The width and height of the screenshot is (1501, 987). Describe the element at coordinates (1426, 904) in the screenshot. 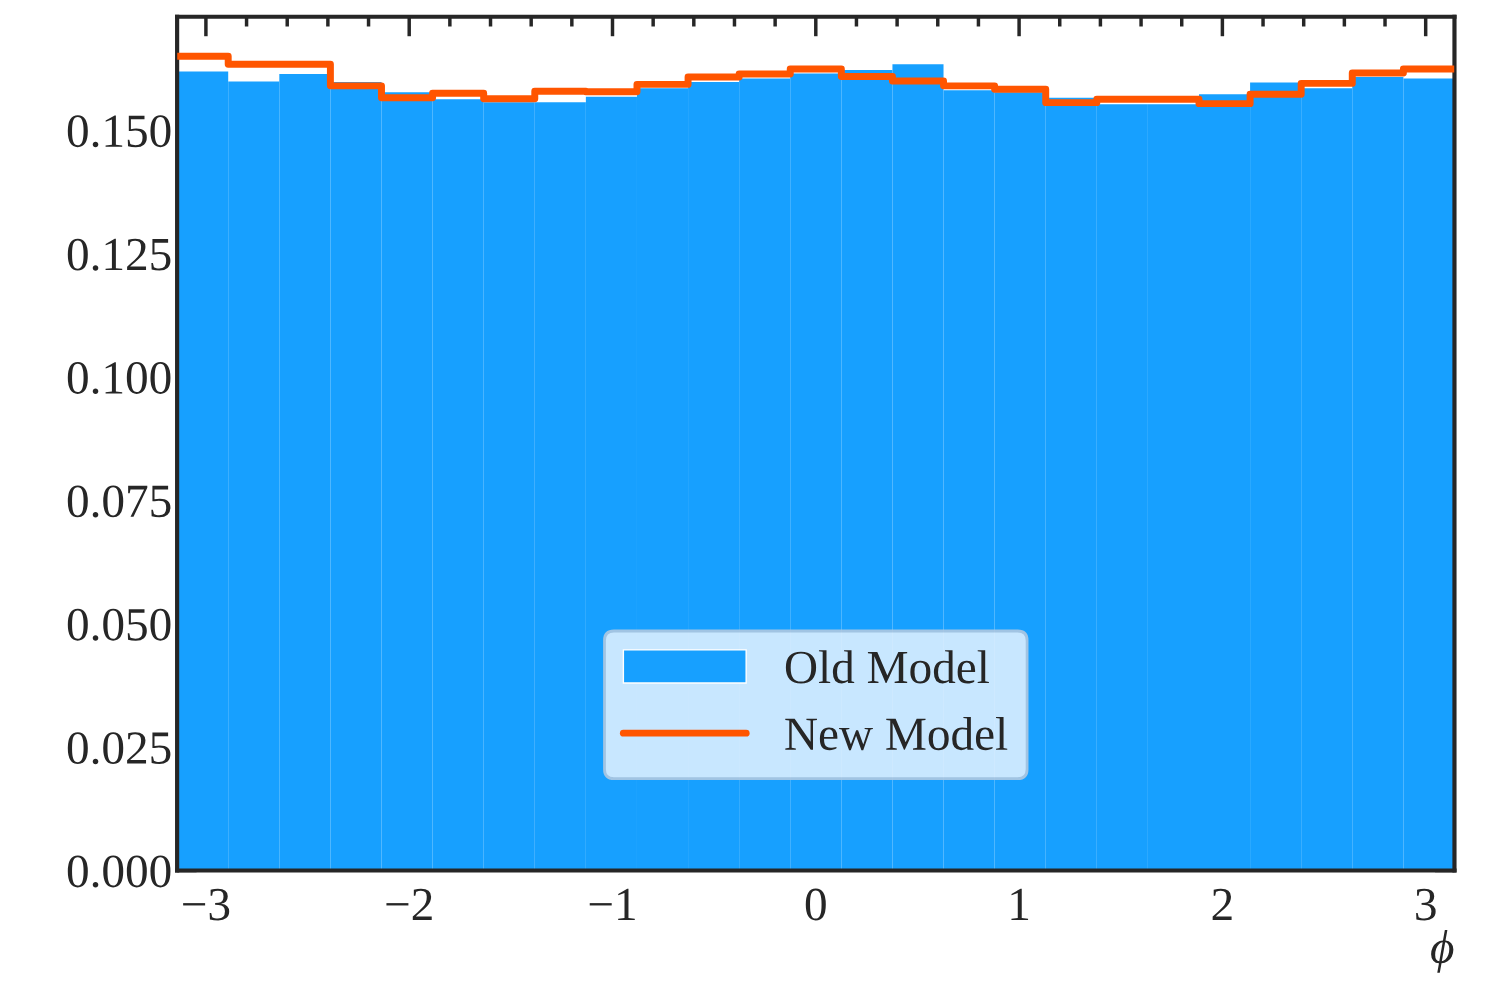

I see `x-tick-label: 3` at that location.